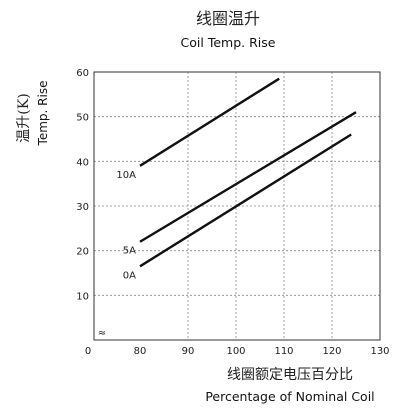  What do you see at coordinates (43, 114) in the screenshot?
I see `y-axis-label-en: Temp. Rise` at bounding box center [43, 114].